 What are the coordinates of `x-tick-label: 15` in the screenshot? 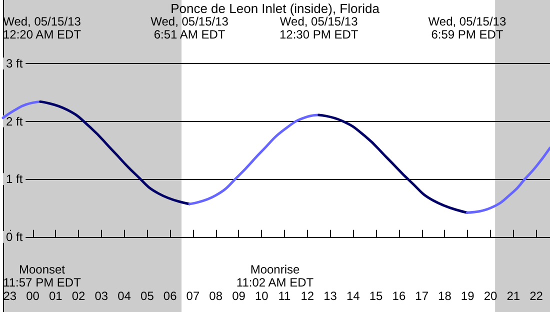 It's located at (376, 296).